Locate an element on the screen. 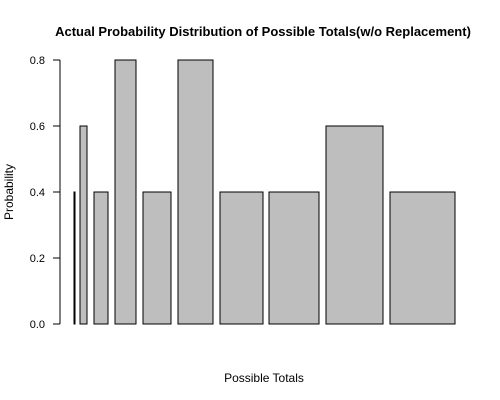 This screenshot has height=400, width=500. x-axis-label: Possible Totals is located at coordinates (264, 378).